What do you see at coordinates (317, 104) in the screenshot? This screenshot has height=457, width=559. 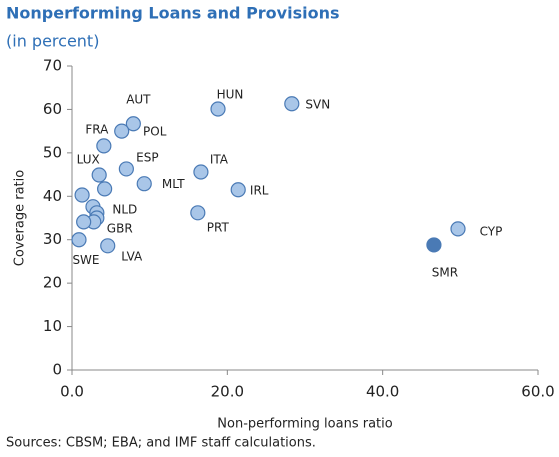 I see `point-label: SVN` at bounding box center [317, 104].